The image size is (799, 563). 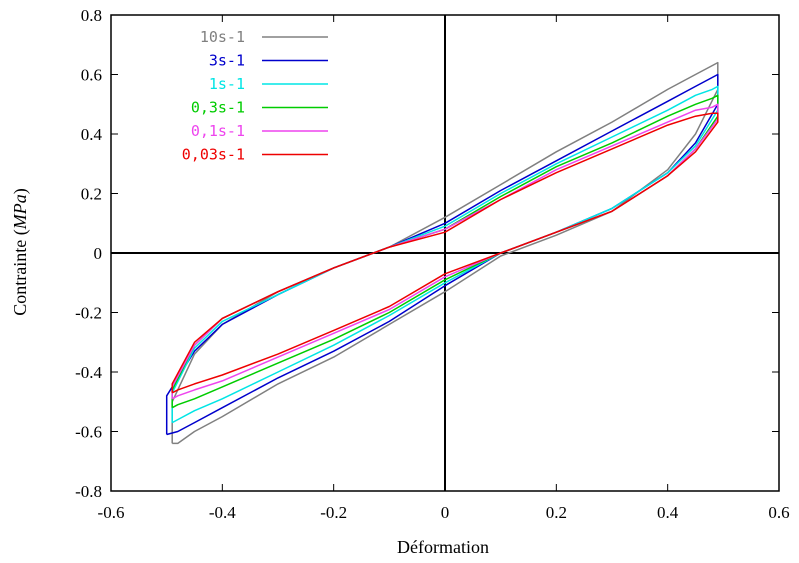 I want to click on y-tick-label: 0.8, so click(x=91, y=15).